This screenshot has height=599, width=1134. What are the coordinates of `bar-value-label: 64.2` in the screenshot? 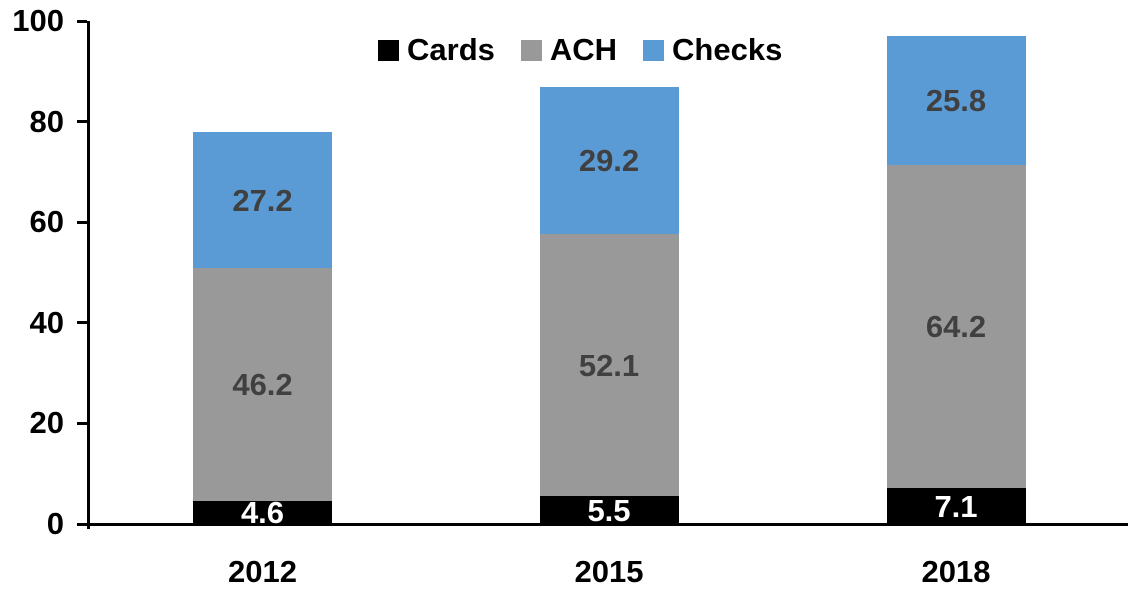 It's located at (956, 327).